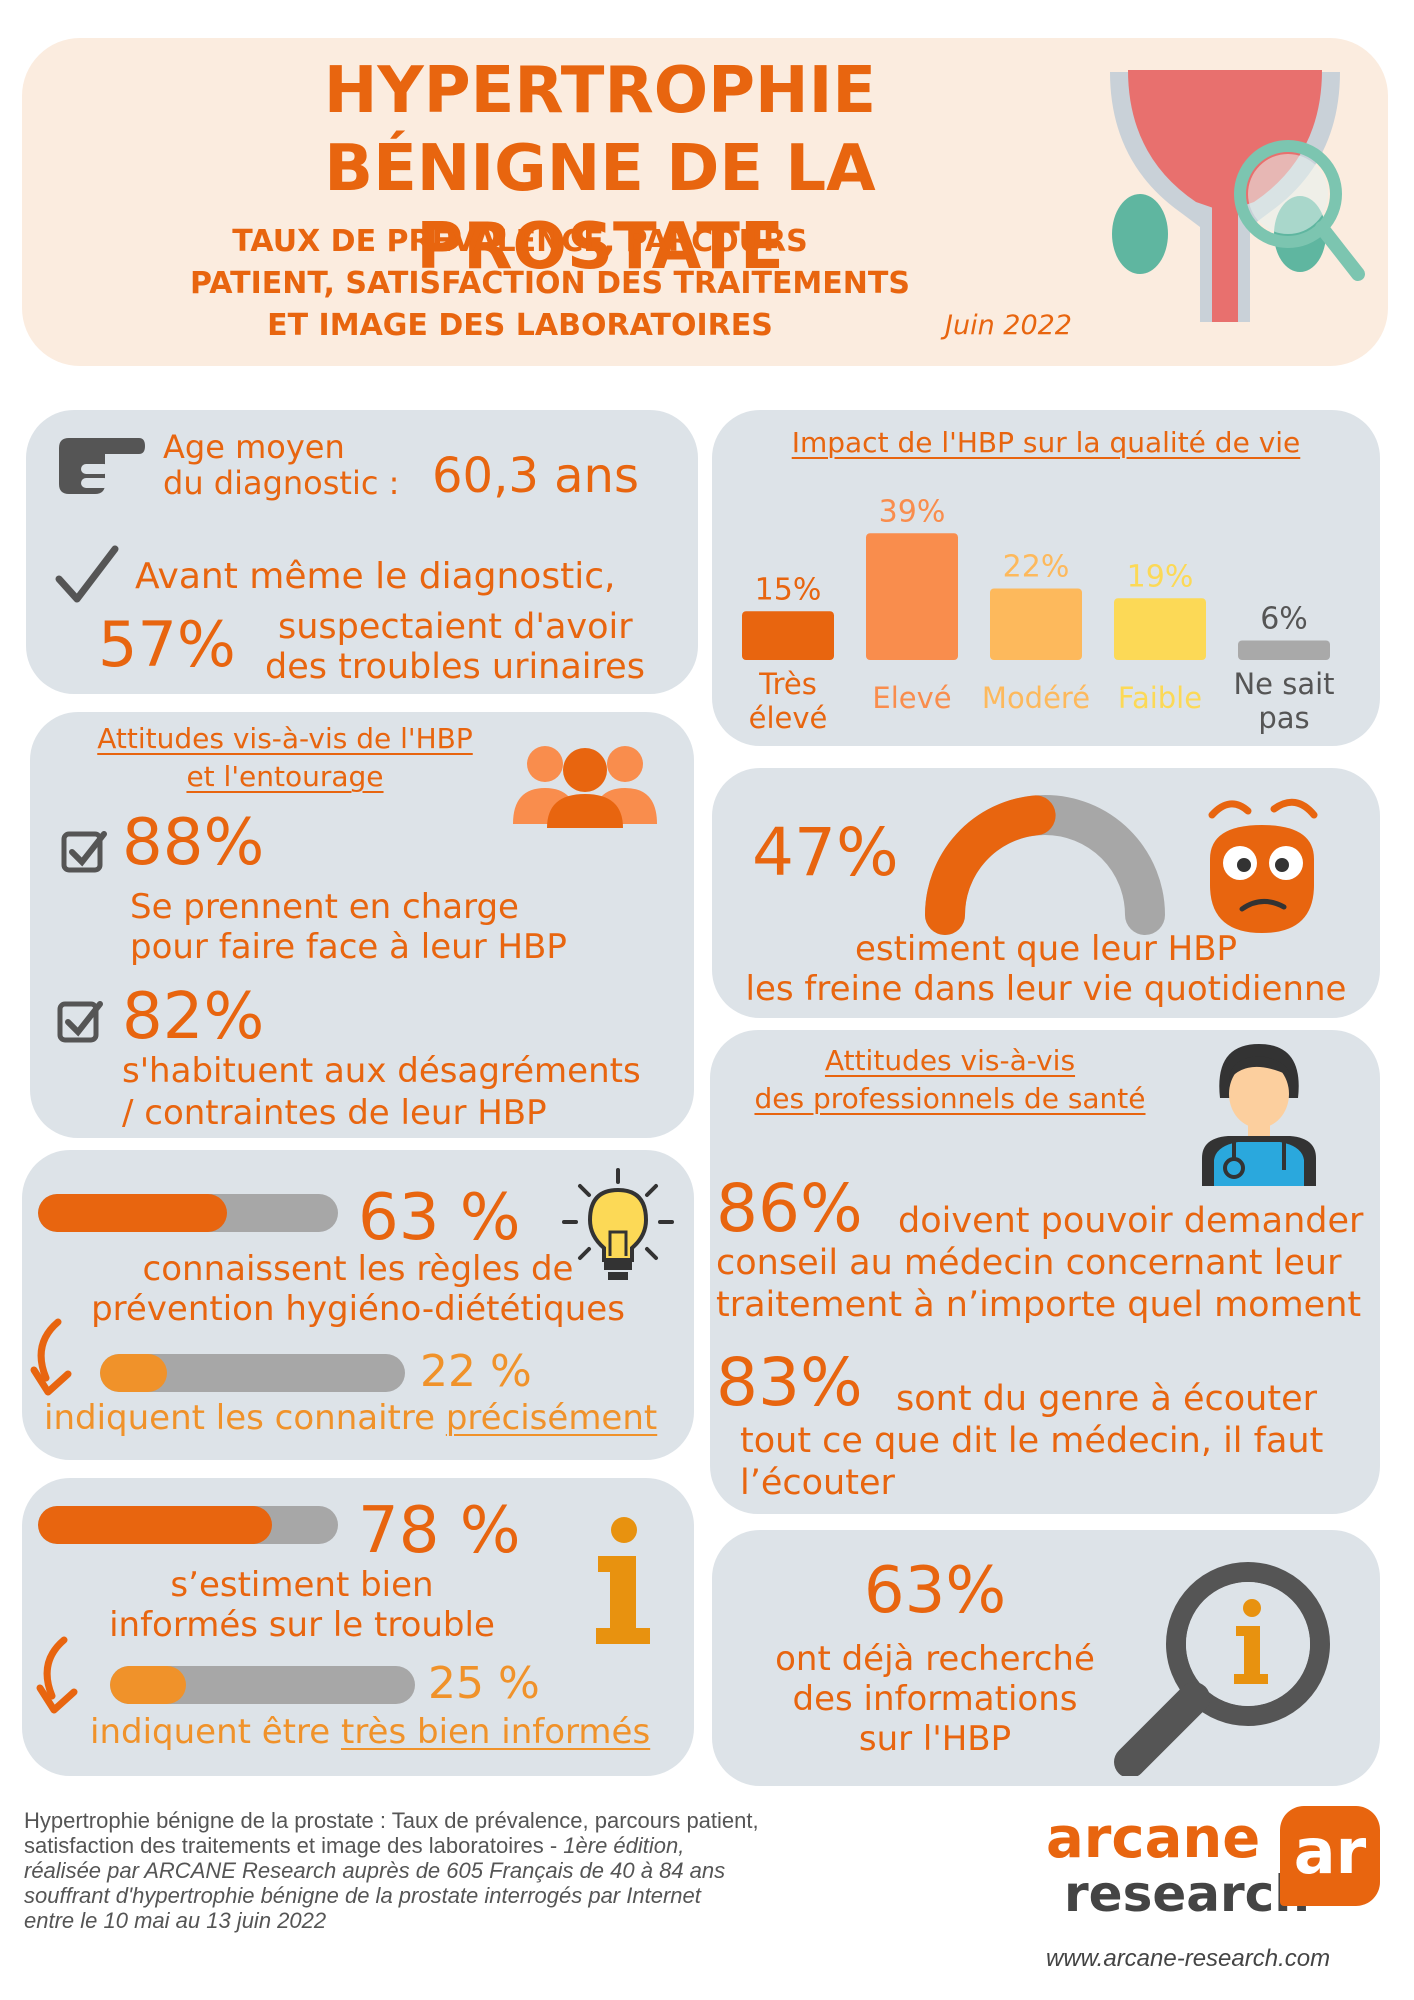 The width and height of the screenshot is (1414, 2000). I want to click on doctor-icon, so click(1259, 1115).